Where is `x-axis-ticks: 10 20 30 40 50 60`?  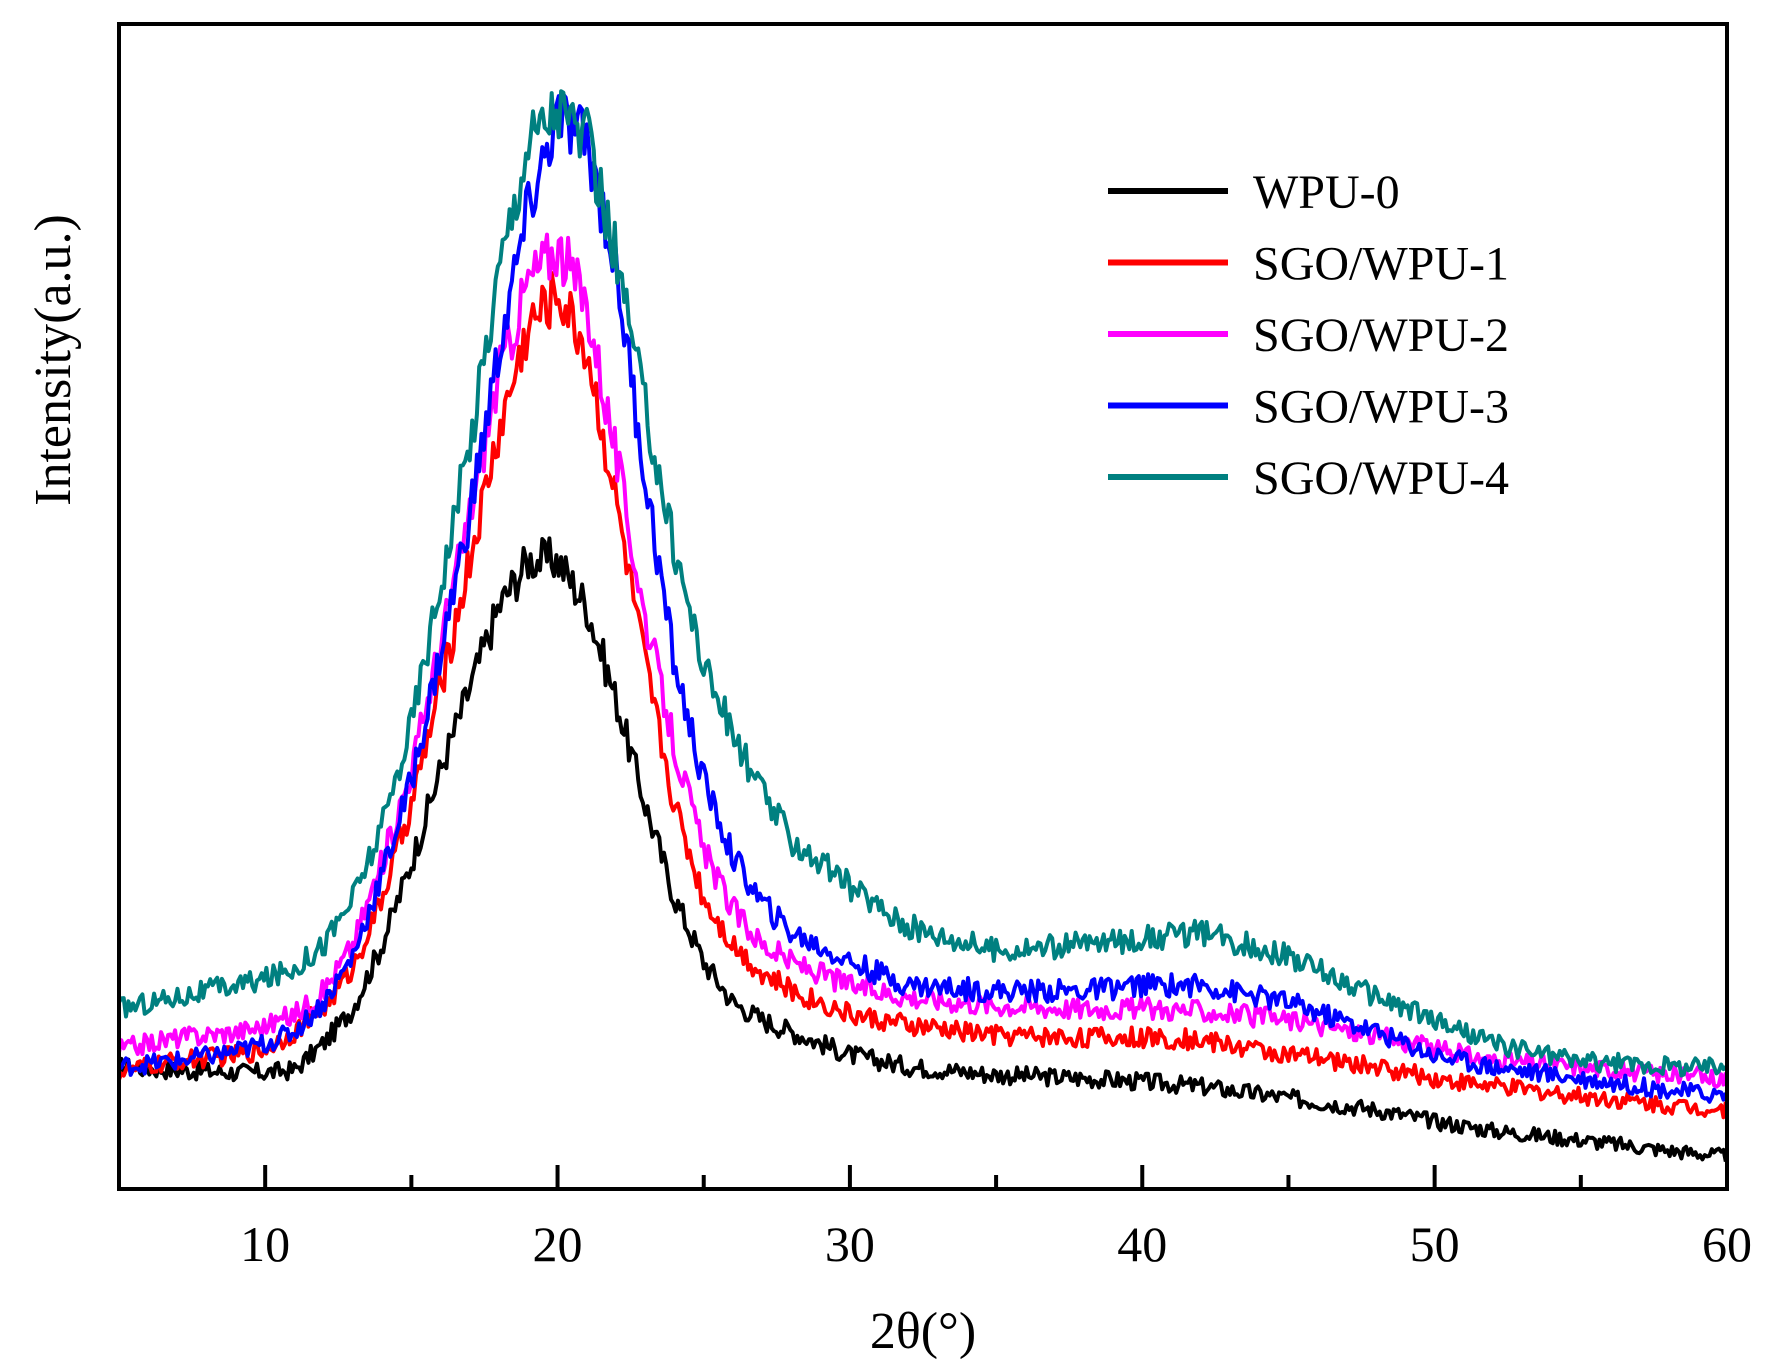
x-axis-ticks: 10 20 30 40 50 60 is located at coordinates (996, 1218).